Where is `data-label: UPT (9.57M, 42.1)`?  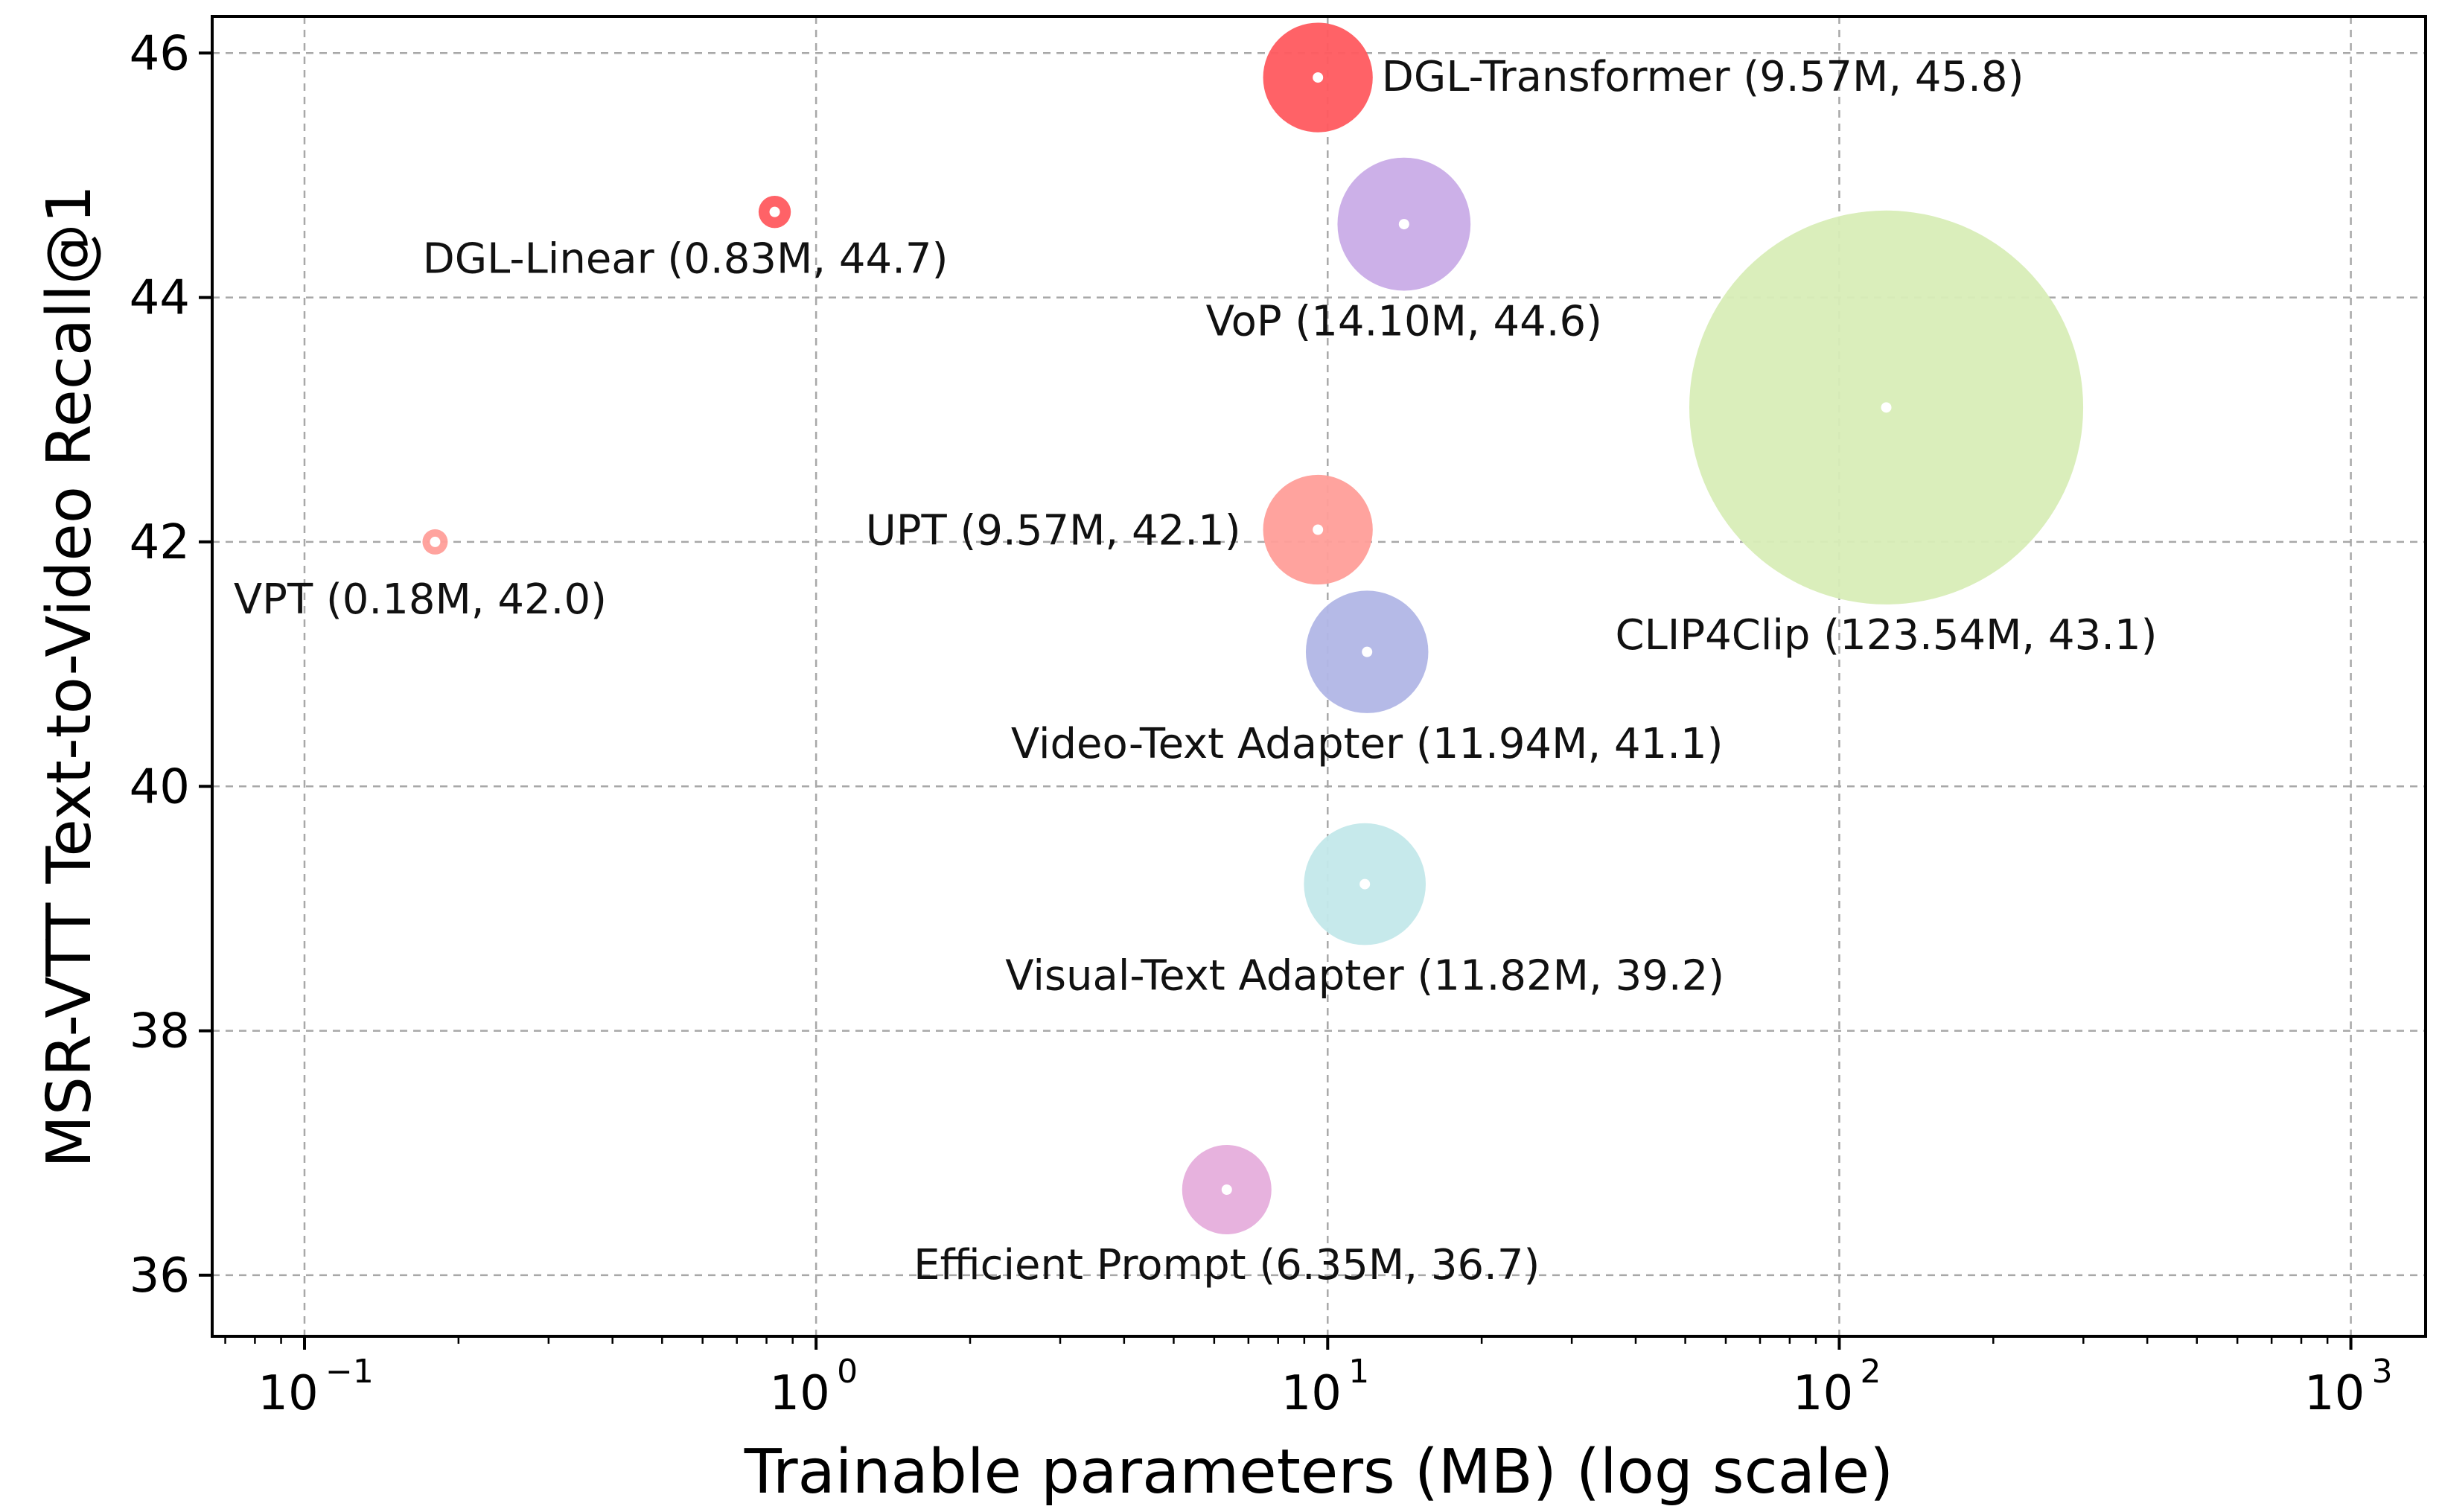
data-label: UPT (9.57M, 42.1) is located at coordinates (1053, 531).